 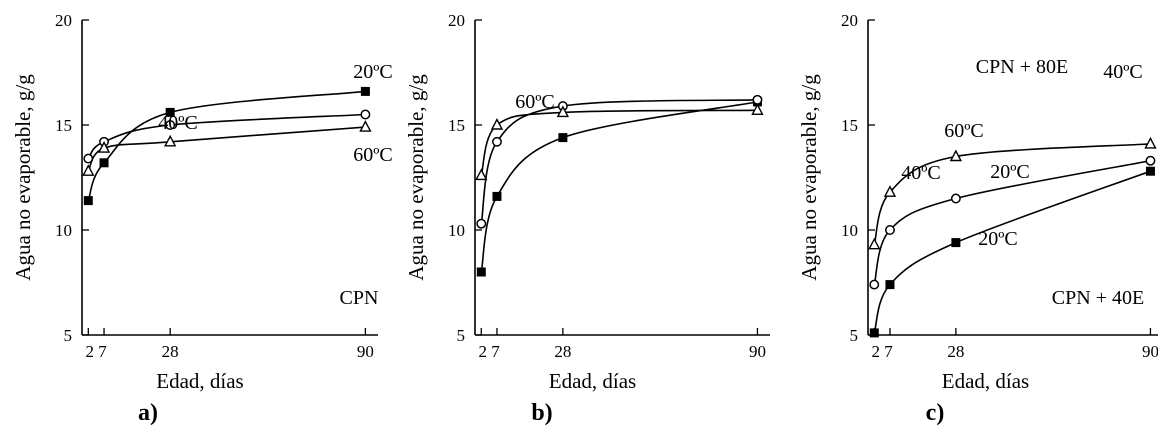 I want to click on annotation-label: CPN + 80E, so click(x=1022, y=67).